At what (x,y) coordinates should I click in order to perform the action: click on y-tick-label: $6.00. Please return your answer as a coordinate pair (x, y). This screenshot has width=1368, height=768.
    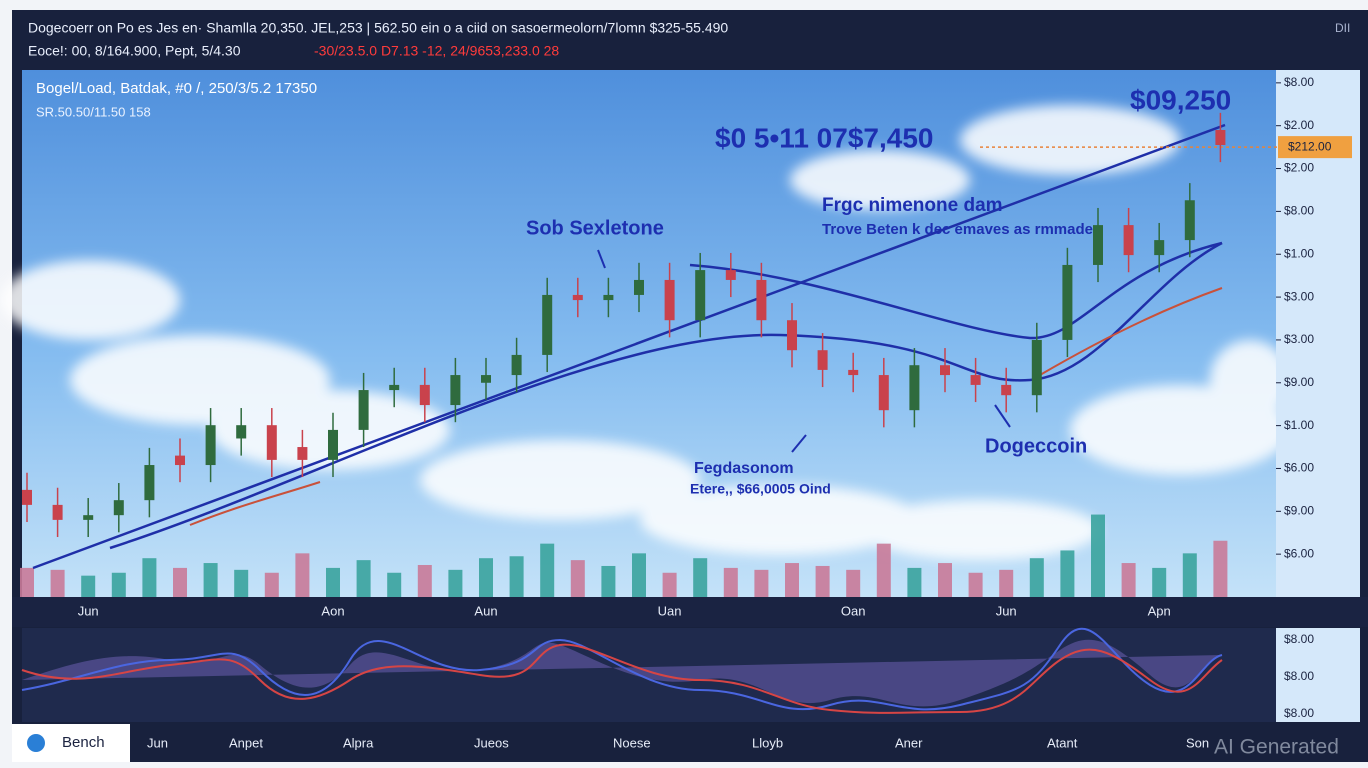
    Looking at the image, I should click on (1299, 553).